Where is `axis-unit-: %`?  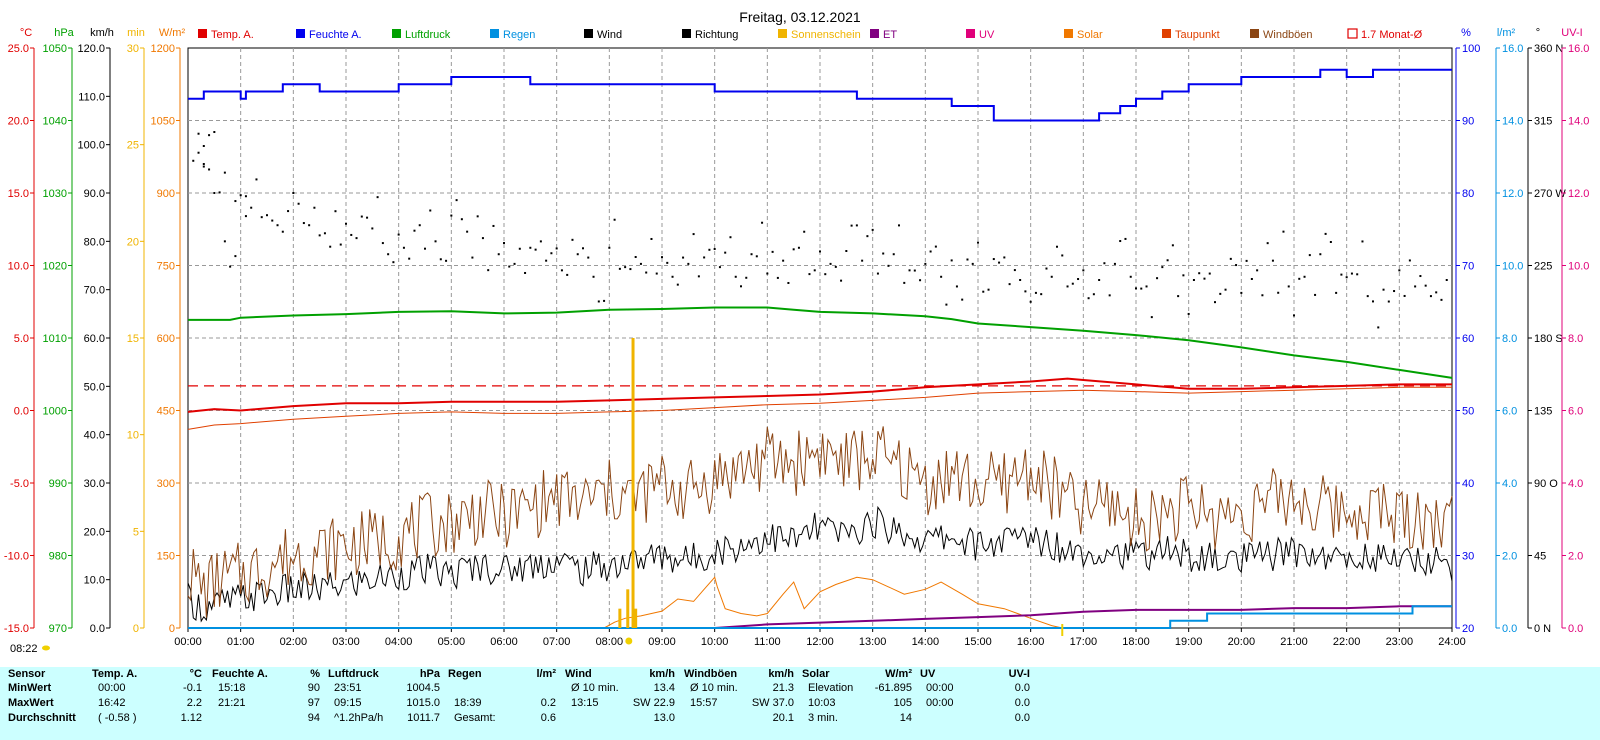 axis-unit-: % is located at coordinates (1466, 33).